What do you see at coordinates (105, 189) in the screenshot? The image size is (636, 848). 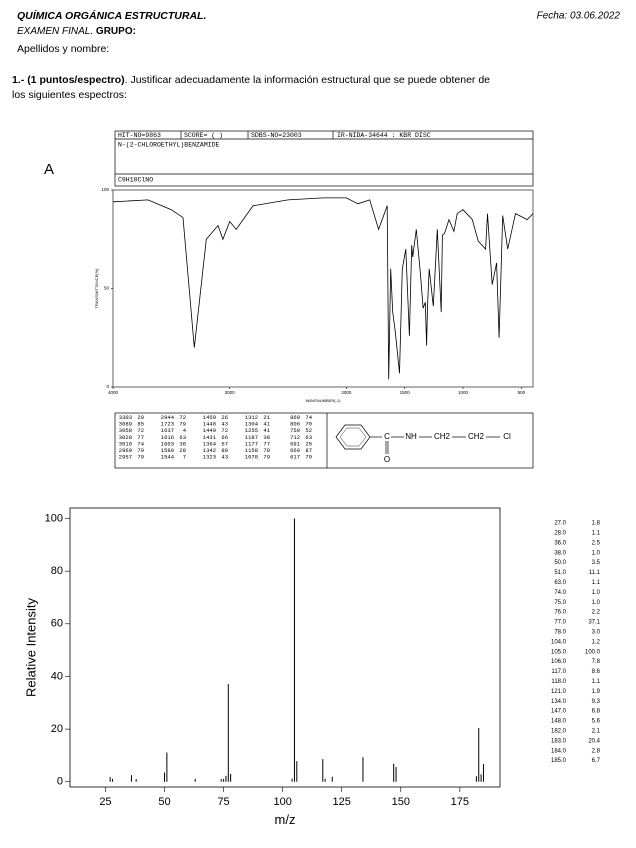 I see `y-tick-label: 100` at bounding box center [105, 189].